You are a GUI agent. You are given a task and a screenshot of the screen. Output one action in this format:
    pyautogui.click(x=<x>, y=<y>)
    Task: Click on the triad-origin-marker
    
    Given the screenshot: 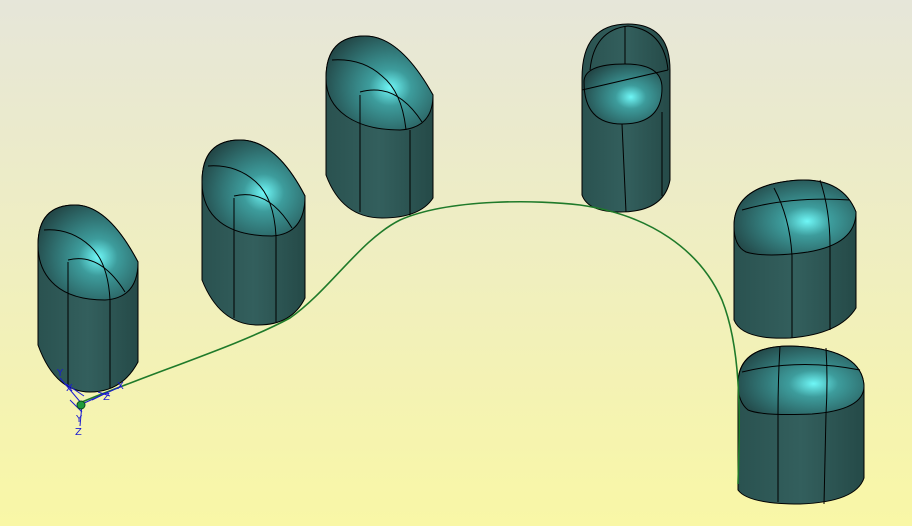 What is the action you would take?
    pyautogui.click(x=81, y=405)
    